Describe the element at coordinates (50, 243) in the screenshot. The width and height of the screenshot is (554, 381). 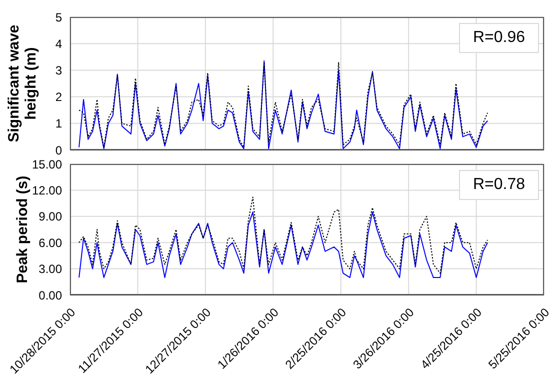
I see `y-tick-label: 6.00` at that location.